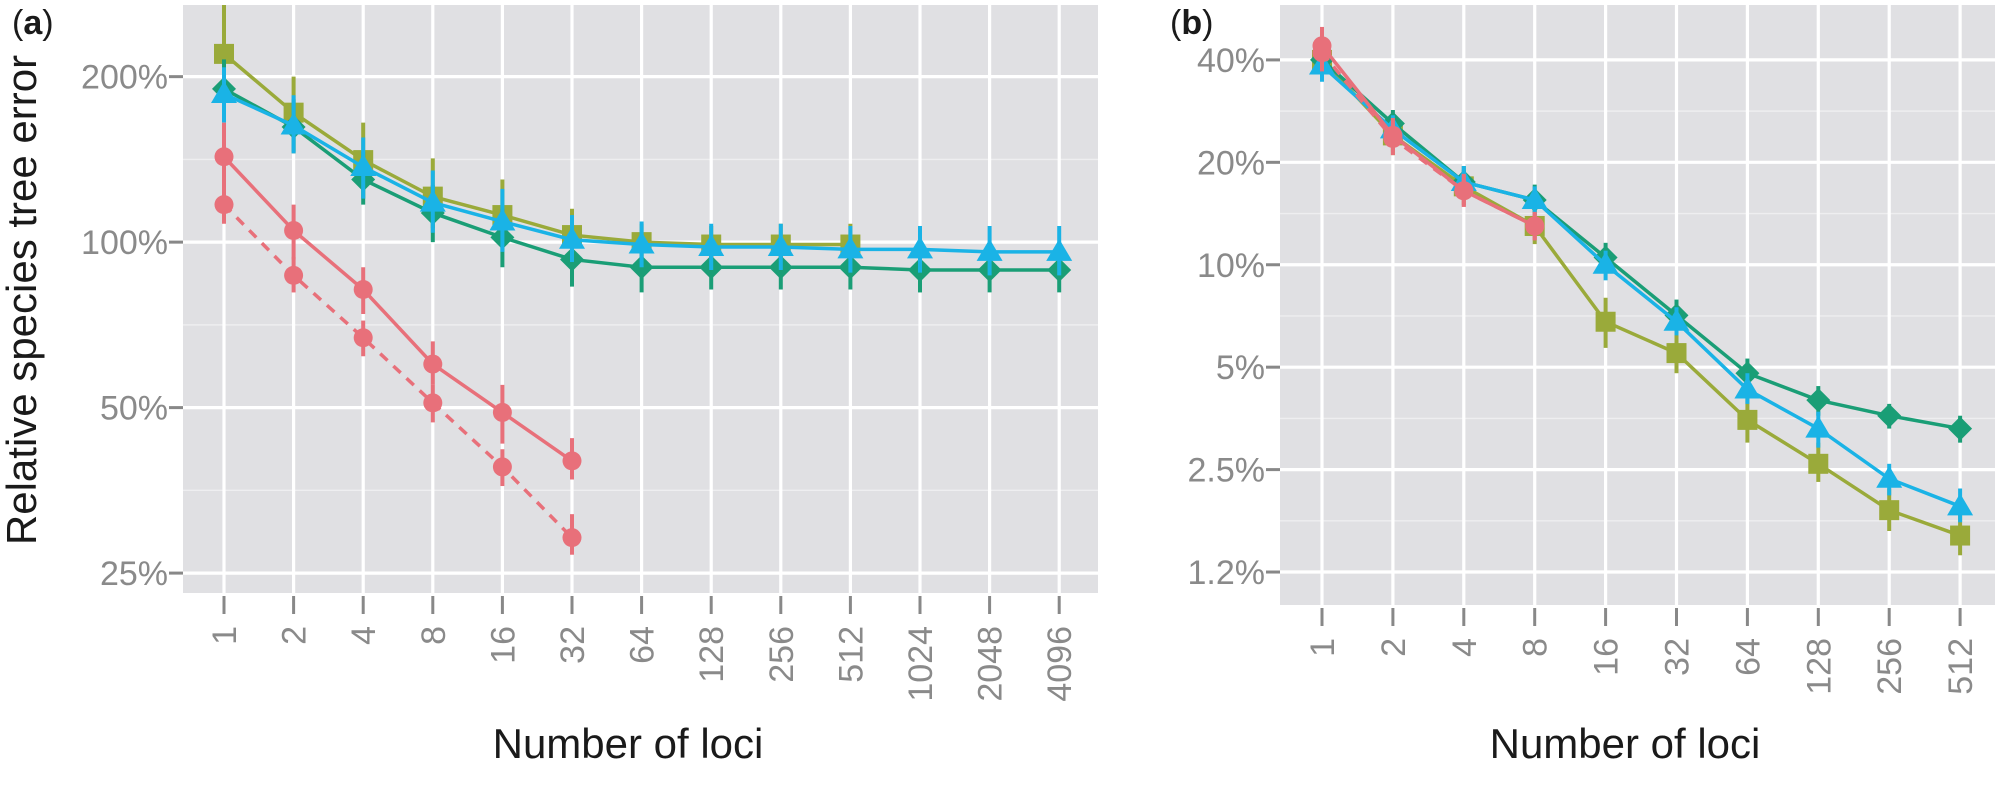 This screenshot has width=2001, height=800. What do you see at coordinates (1231, 163) in the screenshot?
I see `y-tick-label: 20%` at bounding box center [1231, 163].